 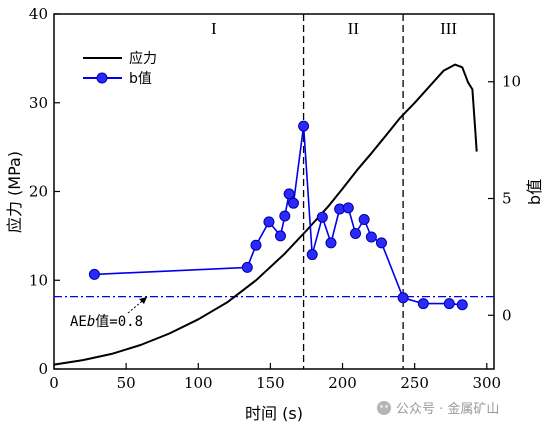 I want to click on x-tick-label: 300, so click(x=486, y=383).